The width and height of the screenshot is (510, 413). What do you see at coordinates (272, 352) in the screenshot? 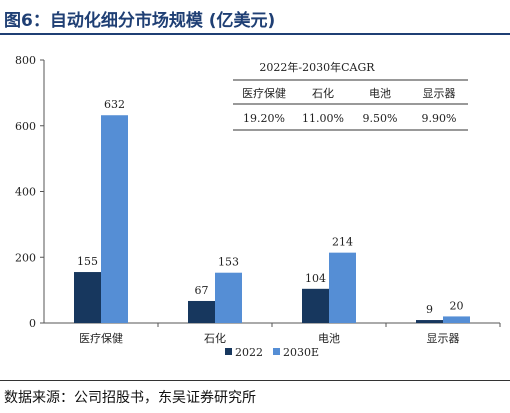
I see `chart-legend: 2022 2030E` at bounding box center [272, 352].